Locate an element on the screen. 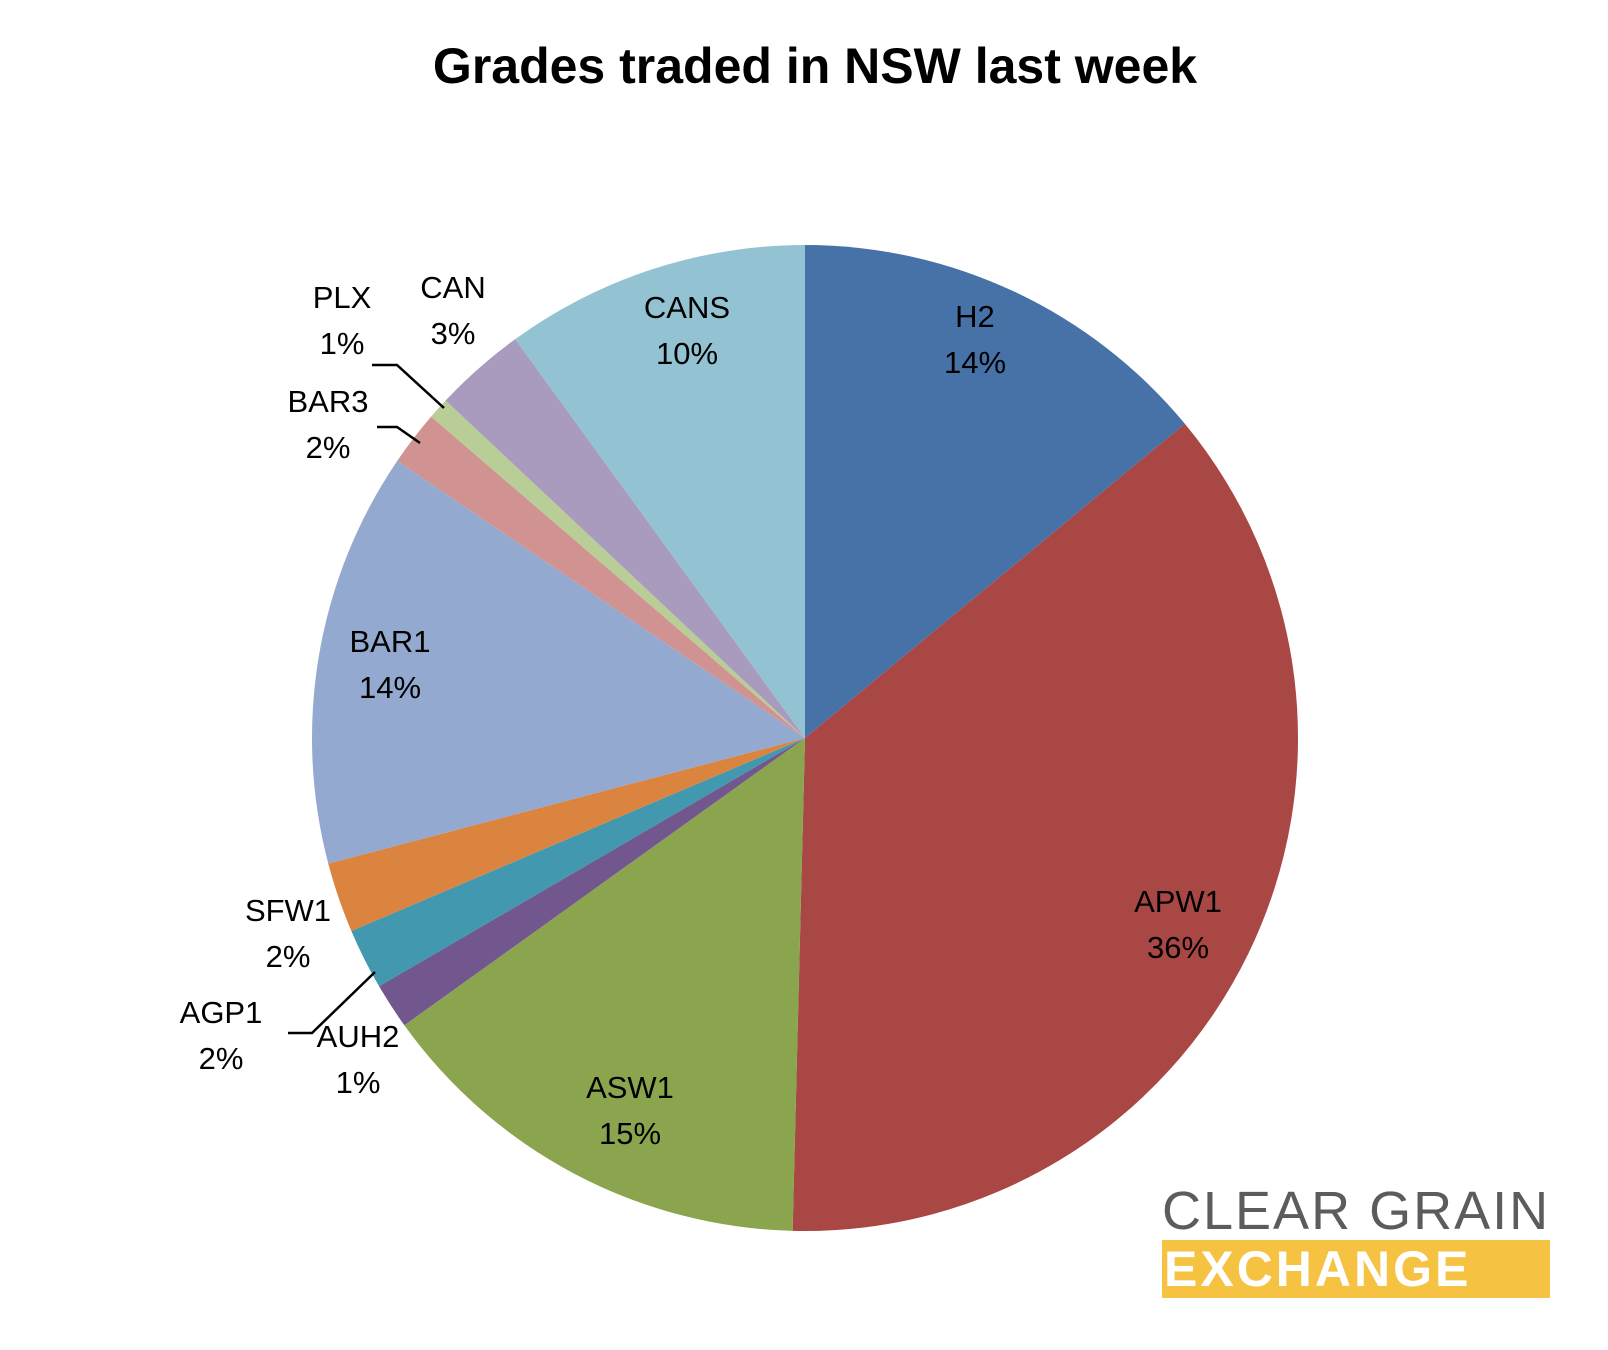  slice-percent-h2: 14% is located at coordinates (975, 362).